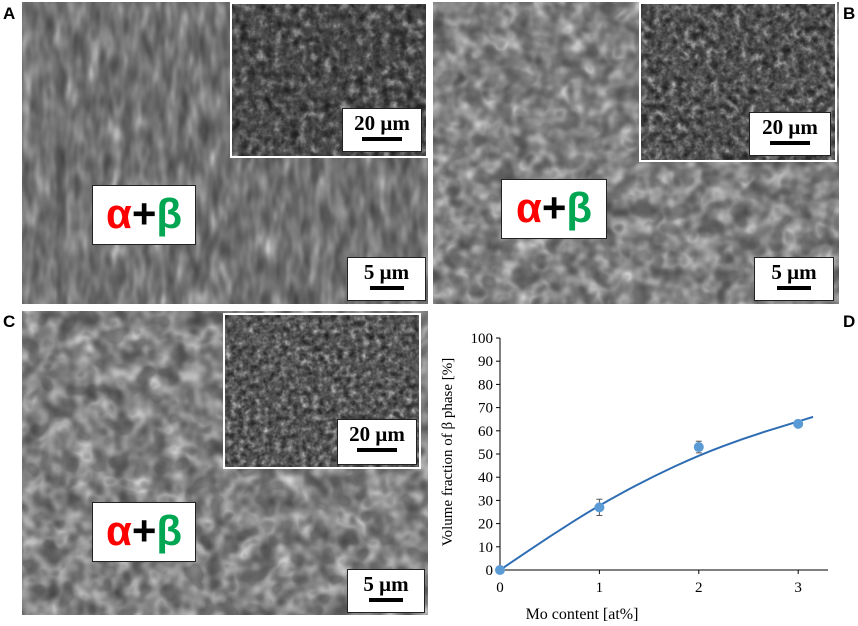  I want to click on y-tick-label: 100, so click(482, 339).